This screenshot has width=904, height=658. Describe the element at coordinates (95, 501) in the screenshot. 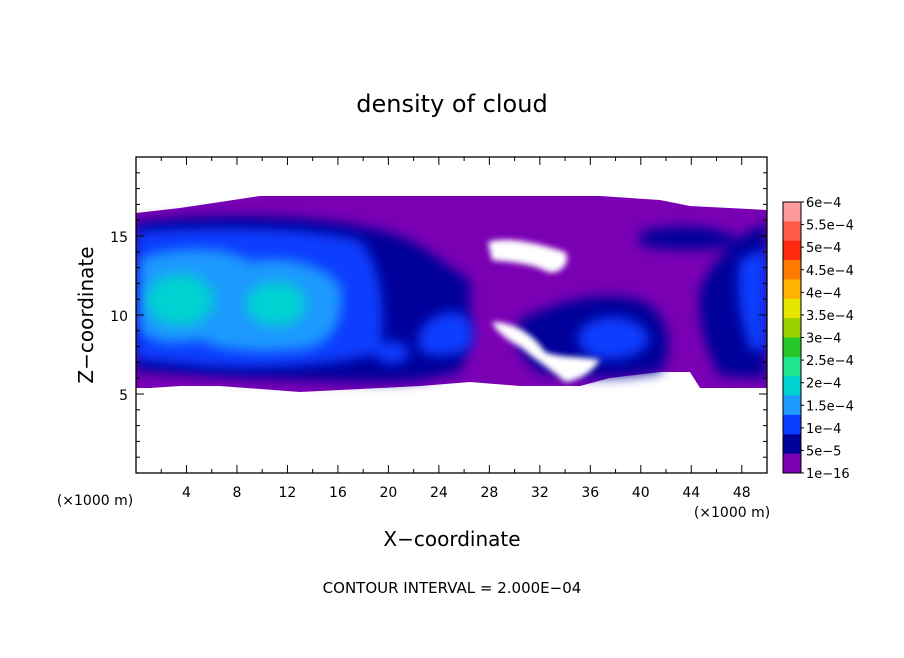

I see `z-unit-label: (×1000 m)` at that location.